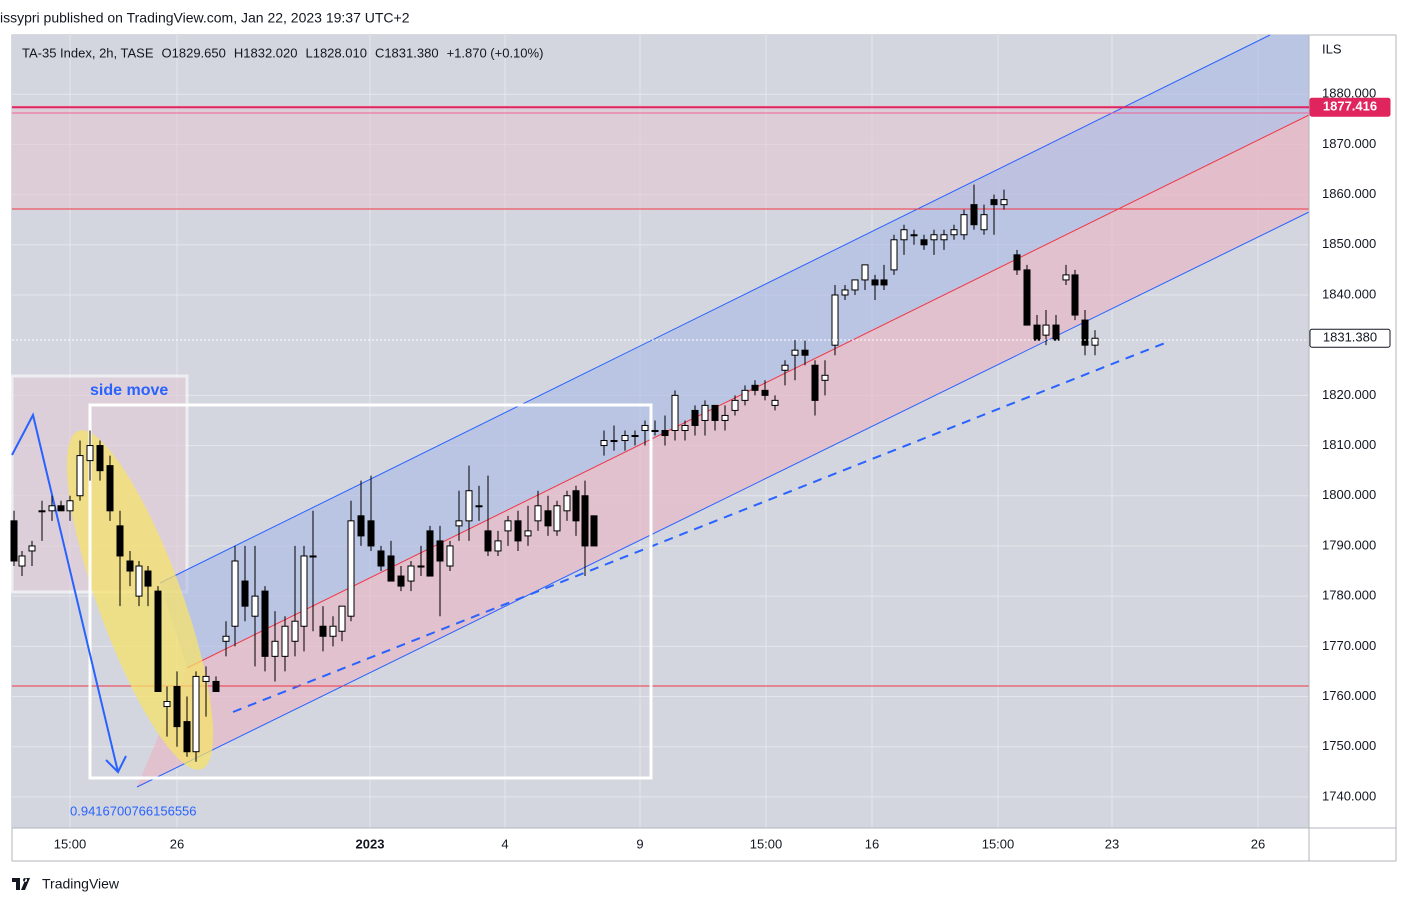 The height and width of the screenshot is (911, 1409). I want to click on footer-brand: TradingView, so click(81, 884).